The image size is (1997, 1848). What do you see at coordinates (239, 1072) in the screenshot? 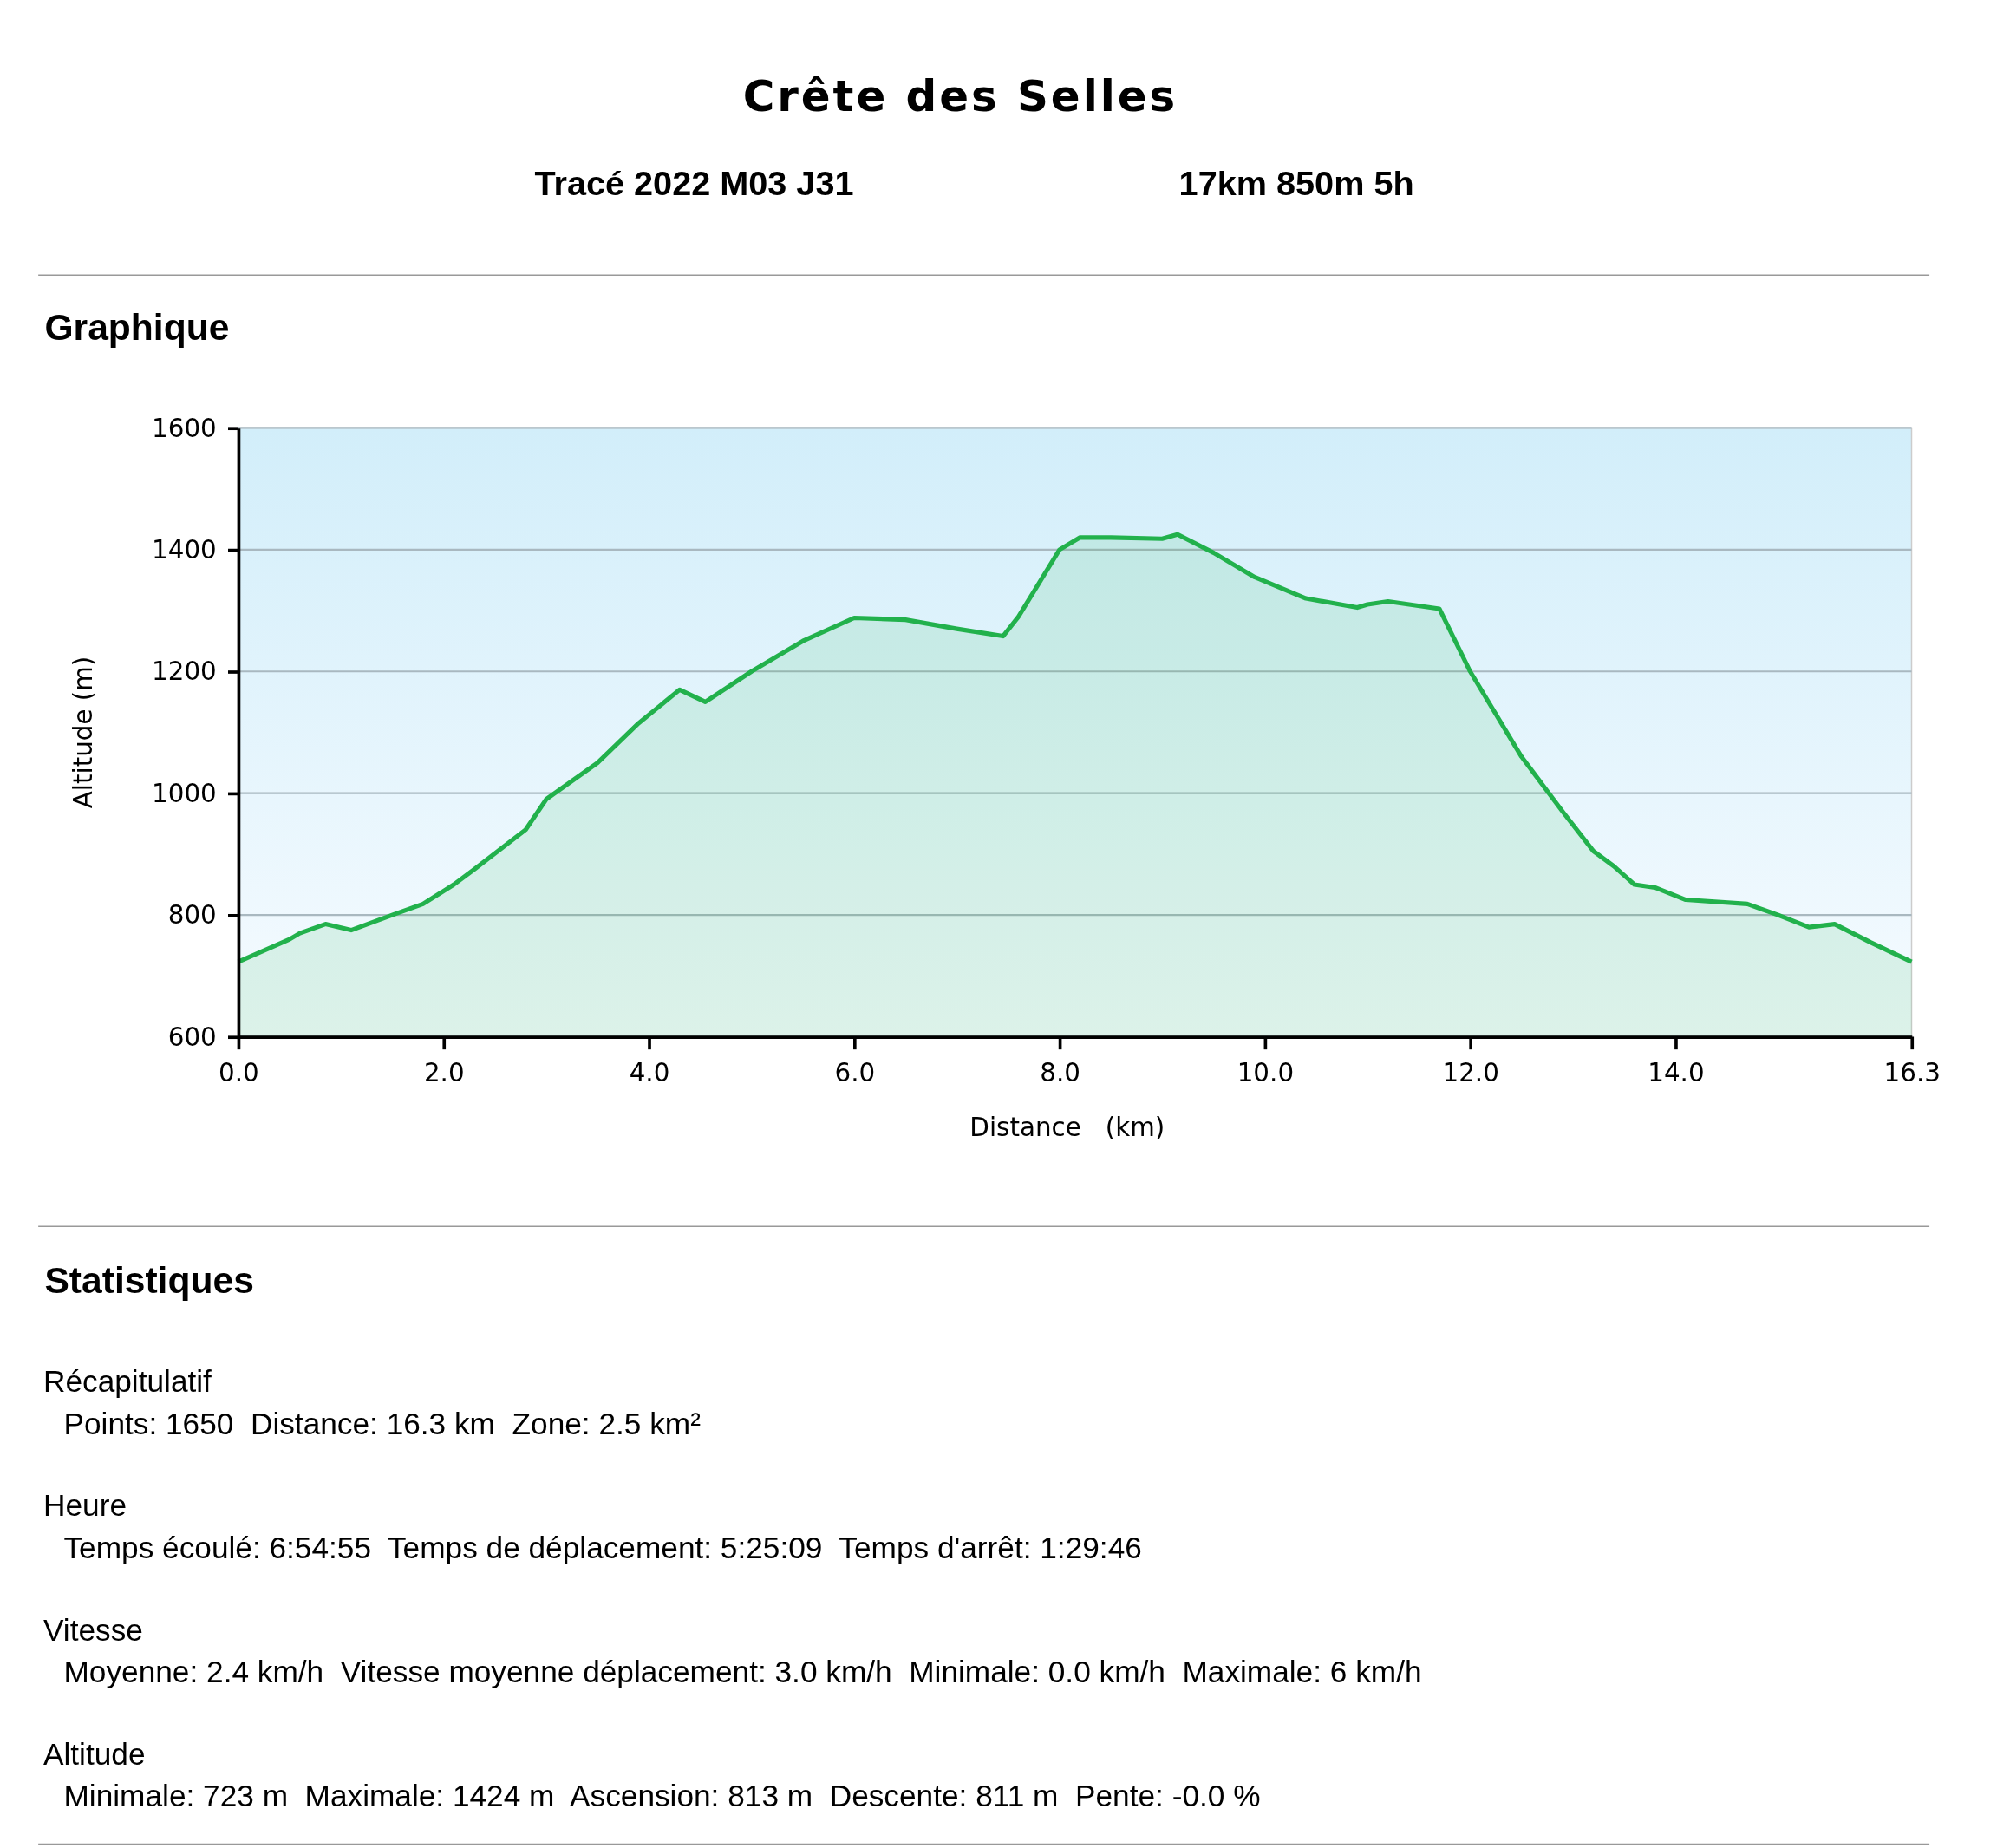
I see `x-tick-label: 0.0` at bounding box center [239, 1072].